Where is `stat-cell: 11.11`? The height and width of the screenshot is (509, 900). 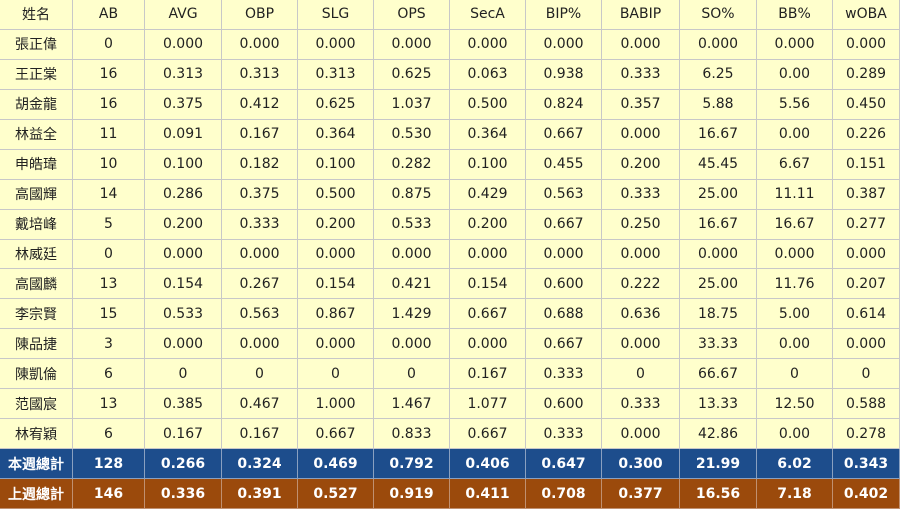
stat-cell: 11.11 is located at coordinates (795, 194).